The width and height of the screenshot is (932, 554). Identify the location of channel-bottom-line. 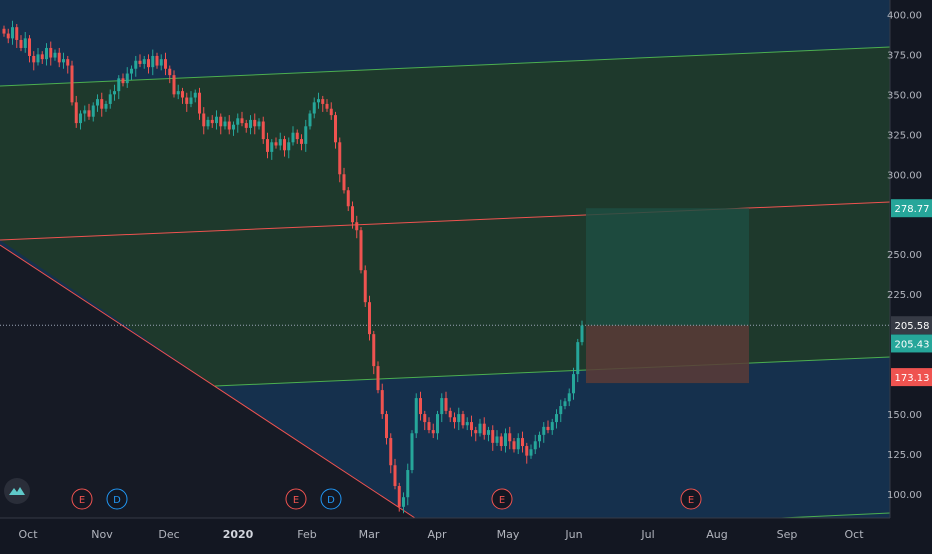
(552, 371).